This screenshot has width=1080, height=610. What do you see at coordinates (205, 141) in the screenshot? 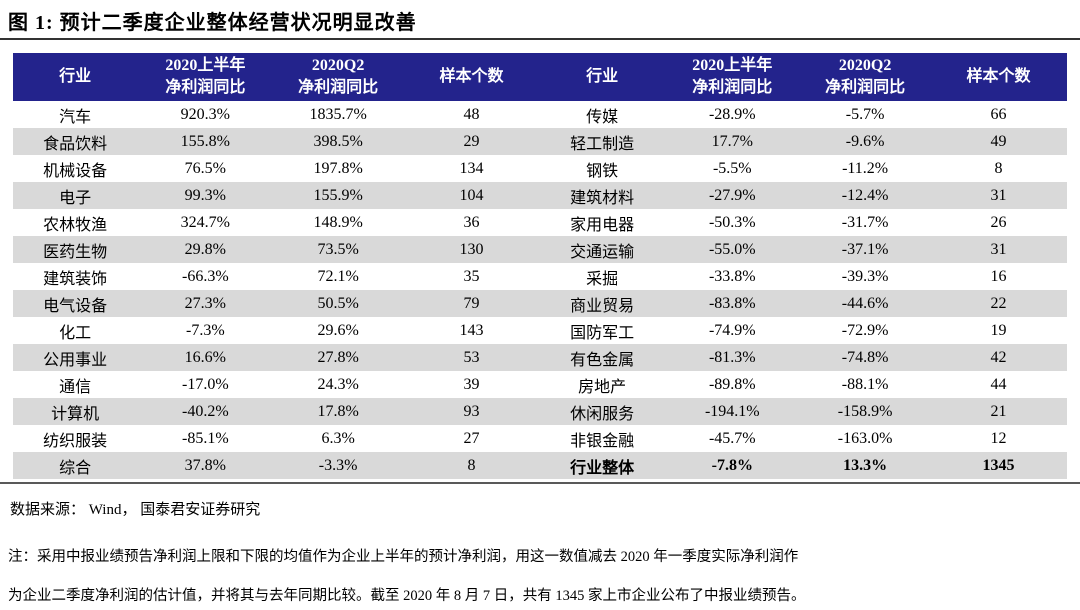
I see `value-cell: 155.8%` at bounding box center [205, 141].